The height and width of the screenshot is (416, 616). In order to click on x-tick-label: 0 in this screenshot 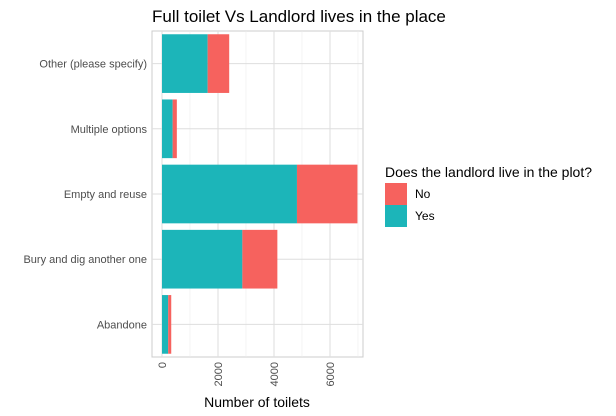, I will do `click(163, 365)`.